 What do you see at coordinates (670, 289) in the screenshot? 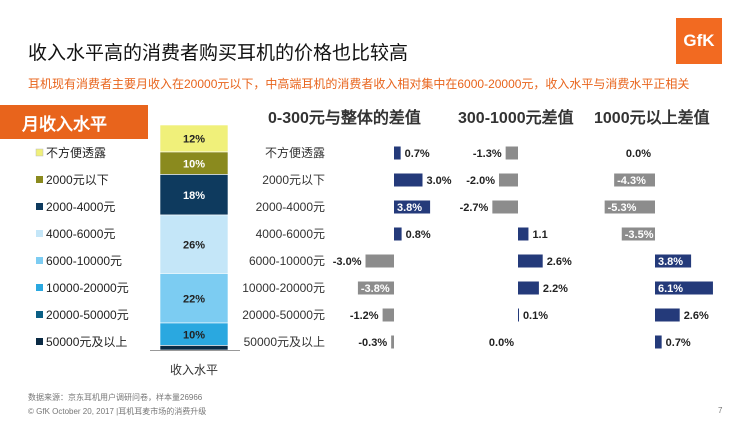
I see `diff-label-2-5: 6.1%` at bounding box center [670, 289].